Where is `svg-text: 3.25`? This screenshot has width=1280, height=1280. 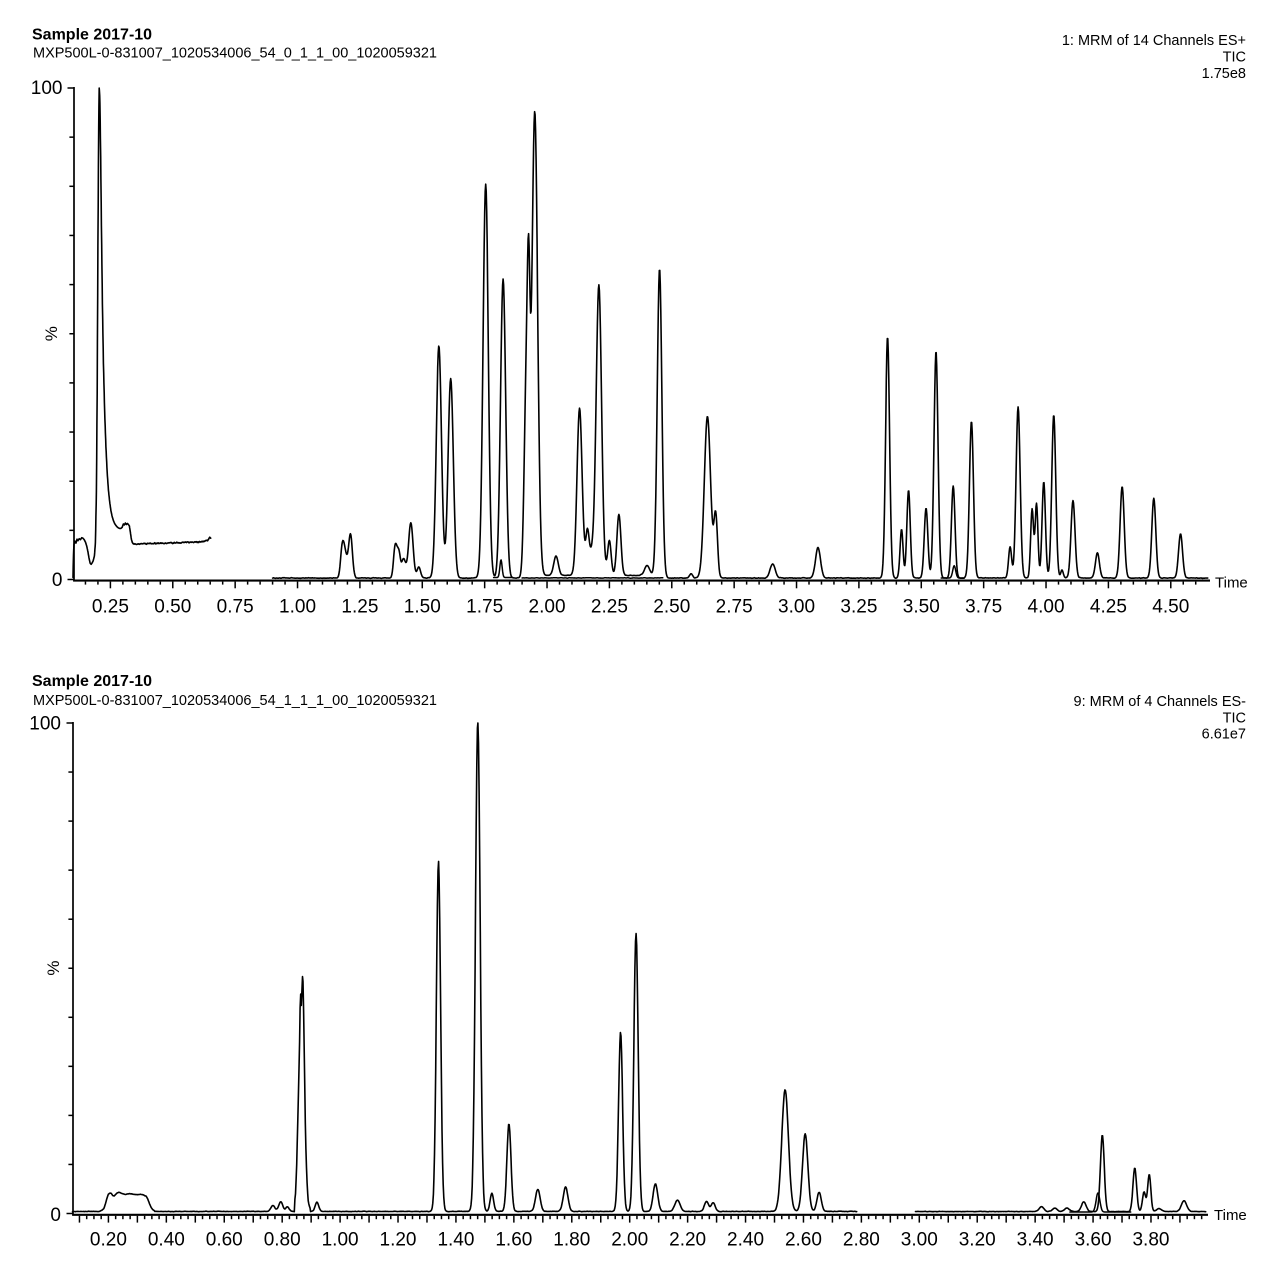 svg-text: 3.25 is located at coordinates (858, 607).